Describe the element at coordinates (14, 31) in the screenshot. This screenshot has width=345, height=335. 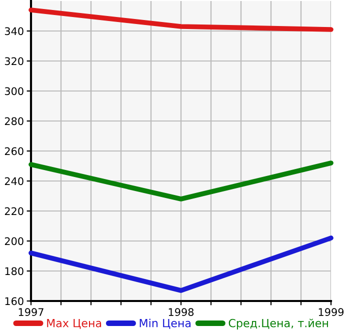
I see `y-tick-label: 340` at that location.